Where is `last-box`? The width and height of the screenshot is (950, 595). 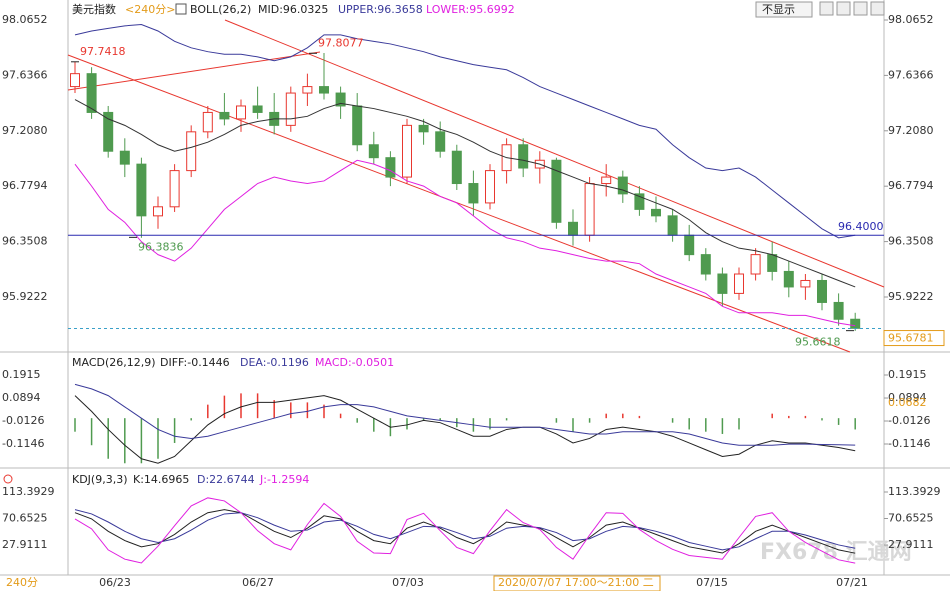
last-box is located at coordinates (914, 338).